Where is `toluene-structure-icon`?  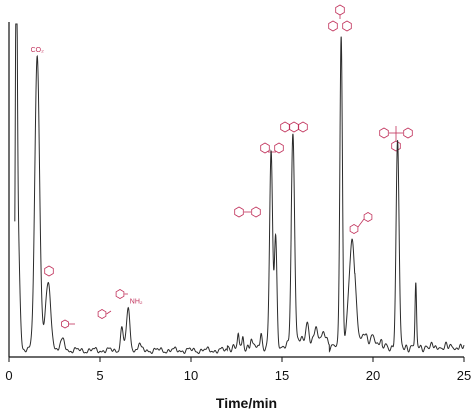 toluene-structure-icon is located at coordinates (65, 324).